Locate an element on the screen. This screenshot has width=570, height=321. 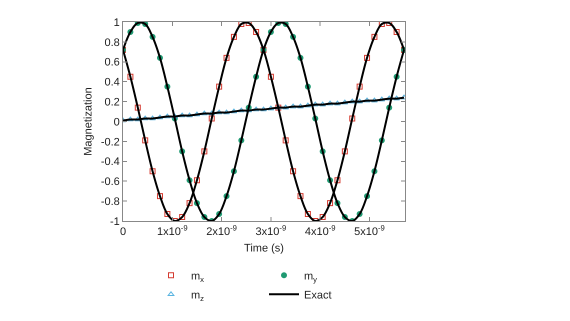
y-tick-label: 0.2 is located at coordinates (112, 102).